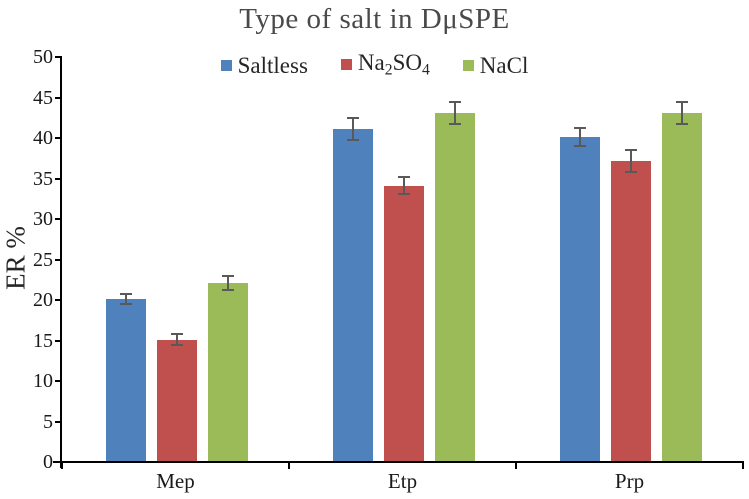 This screenshot has width=749, height=499. What do you see at coordinates (43, 300) in the screenshot?
I see `y-tick-label: 20` at bounding box center [43, 300].